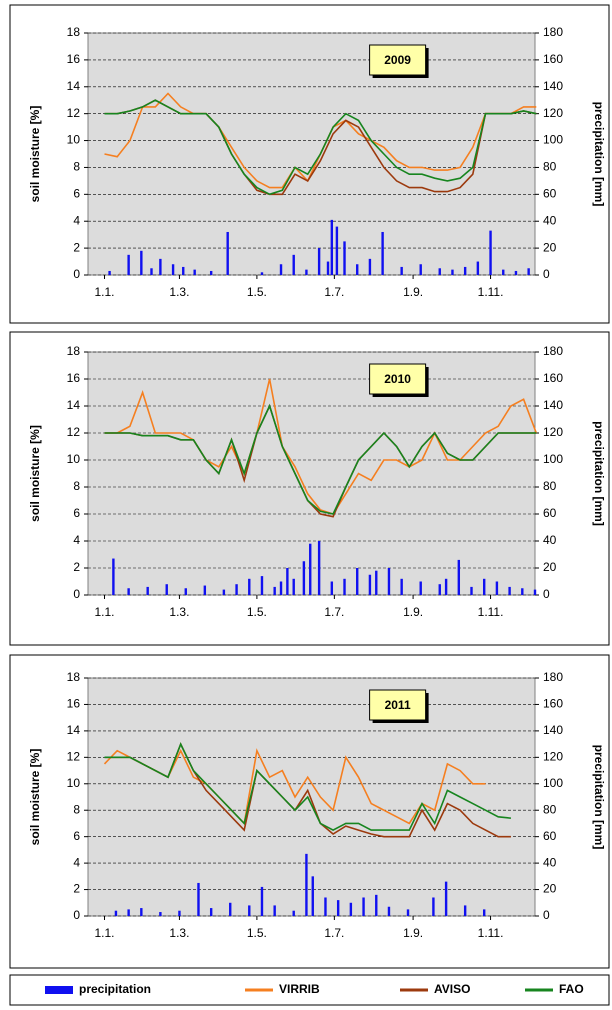 The height and width of the screenshot is (1010, 612). Describe the element at coordinates (299, 989) in the screenshot. I see `legend-label: VIRRIB` at that location.